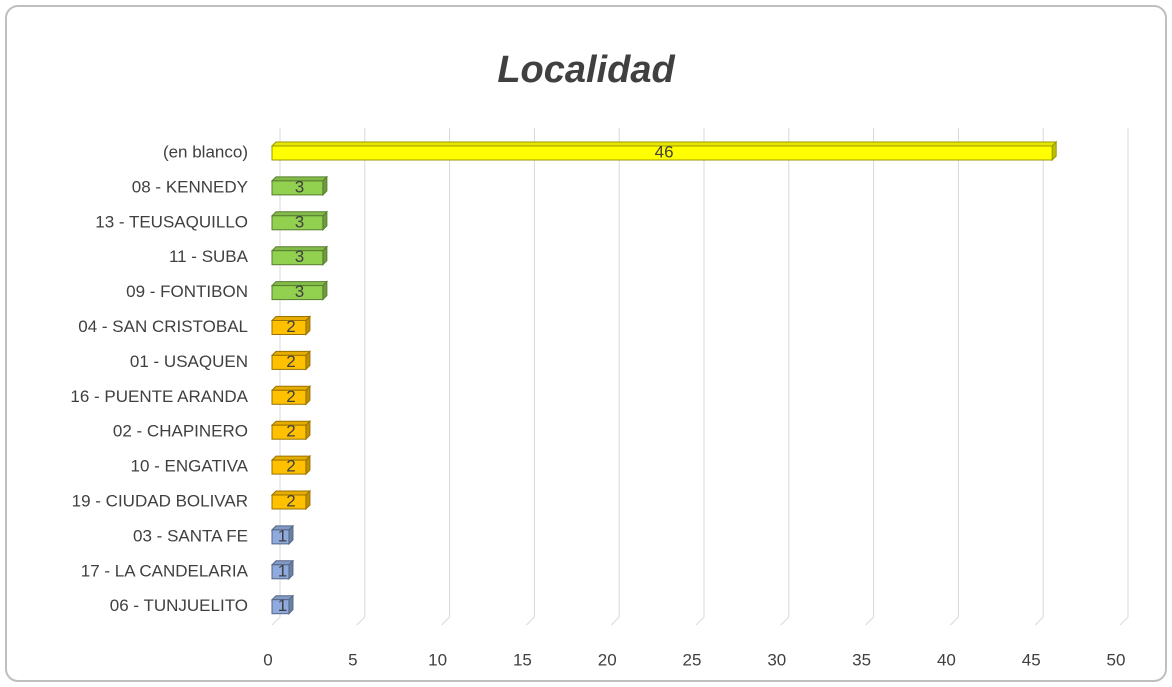 This screenshot has height=687, width=1172. Describe the element at coordinates (522, 659) in the screenshot. I see `x-tick-label: 15` at that location.